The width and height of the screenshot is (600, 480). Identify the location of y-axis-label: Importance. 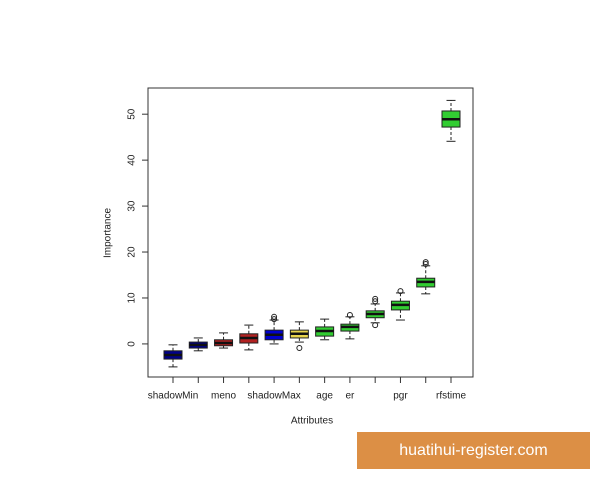
(108, 233).